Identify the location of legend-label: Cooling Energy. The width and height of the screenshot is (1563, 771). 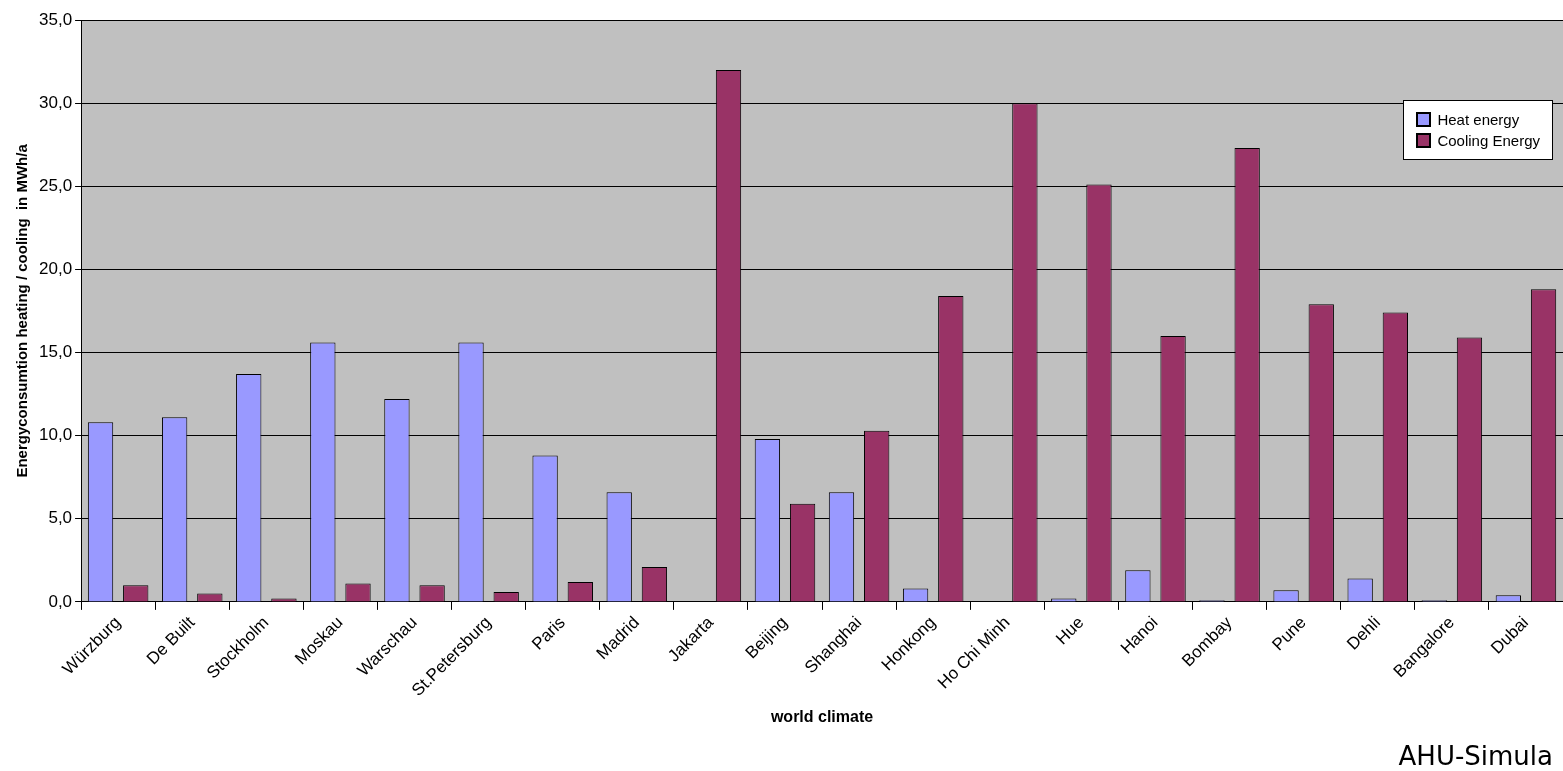
(1488, 140).